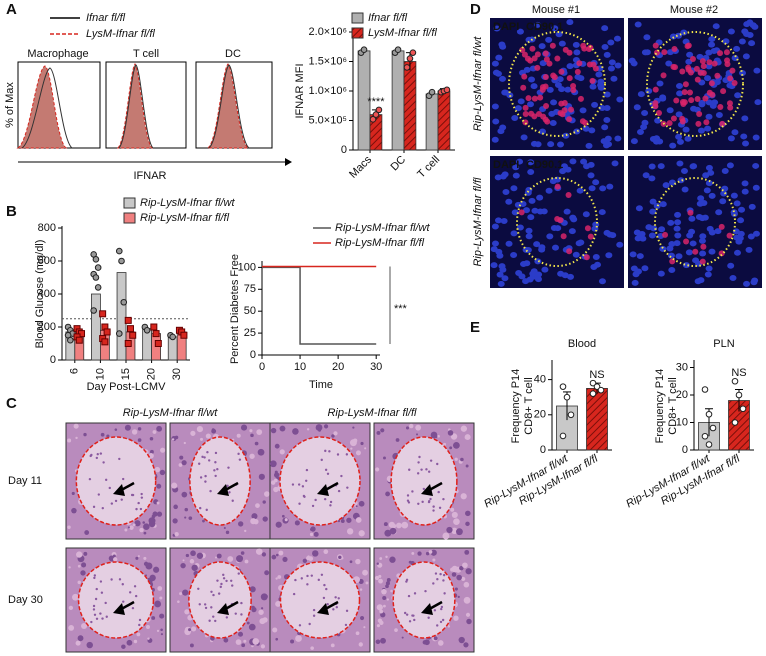 The image size is (766, 656). Describe the element at coordinates (262, 367) in the screenshot. I see `x-tick-label: 0` at that location.